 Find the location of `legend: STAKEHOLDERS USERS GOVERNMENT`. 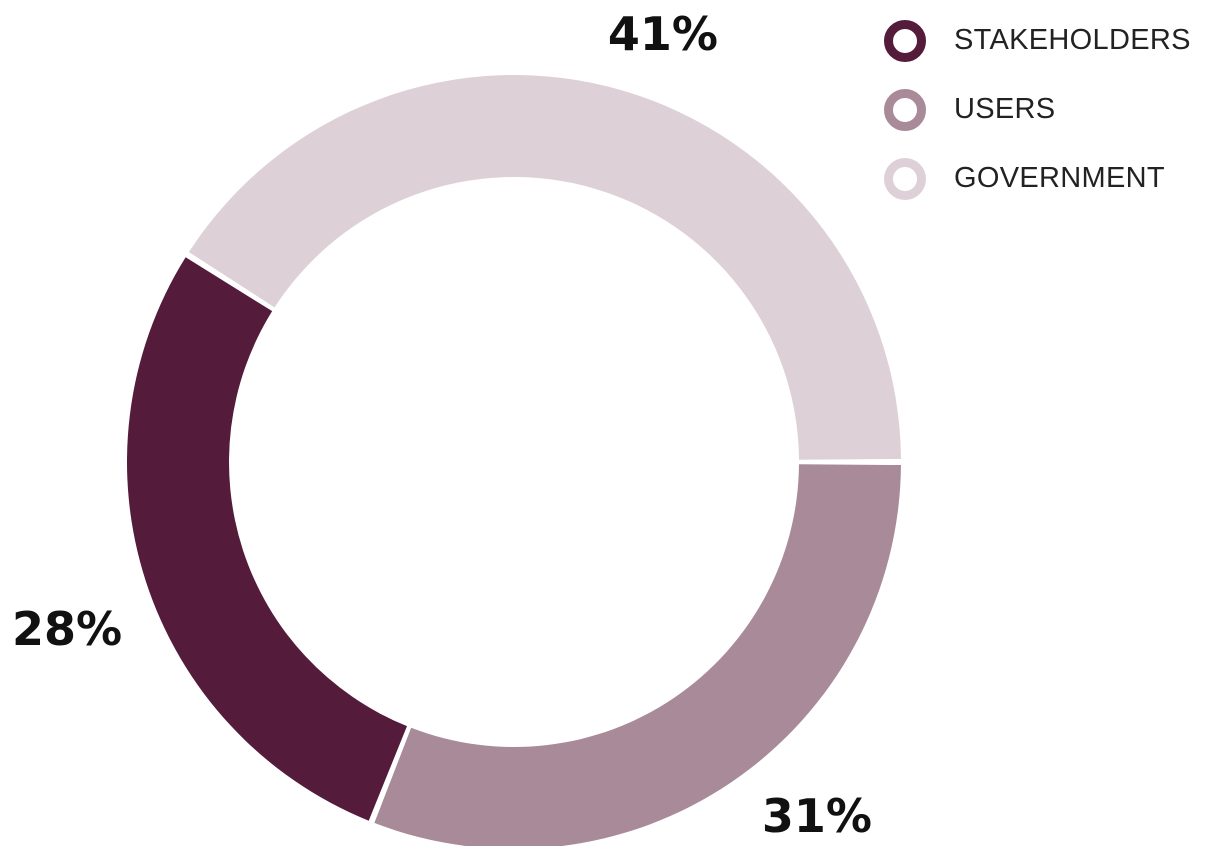

legend: STAKEHOLDERS USERS GOVERNMENT is located at coordinates (1037, 109).